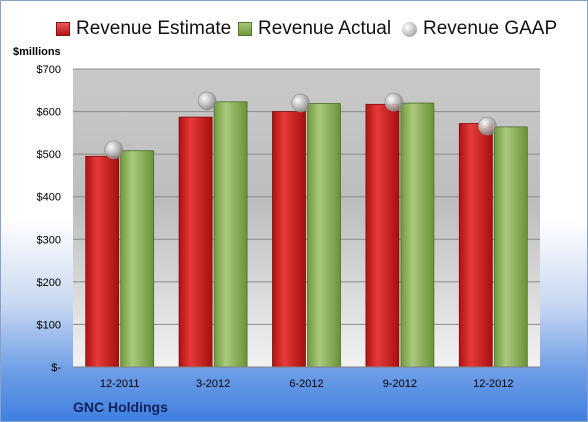  I want to click on gaap-markers, so click(300, 125).